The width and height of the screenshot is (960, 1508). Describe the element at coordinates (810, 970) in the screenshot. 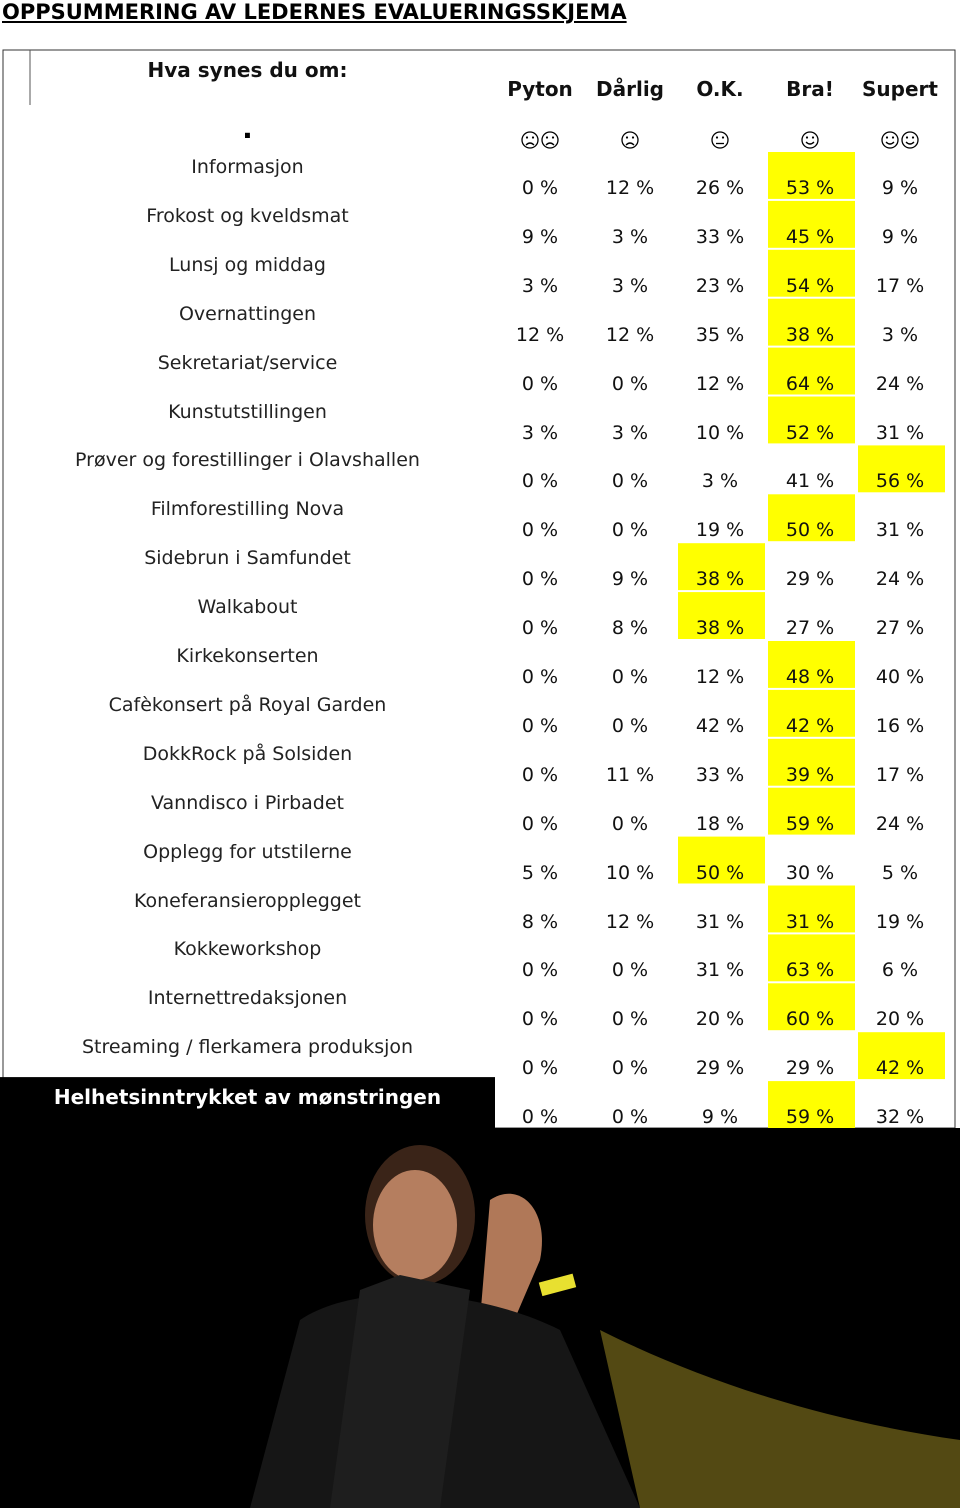

I see `value-cell: 63 %` at that location.